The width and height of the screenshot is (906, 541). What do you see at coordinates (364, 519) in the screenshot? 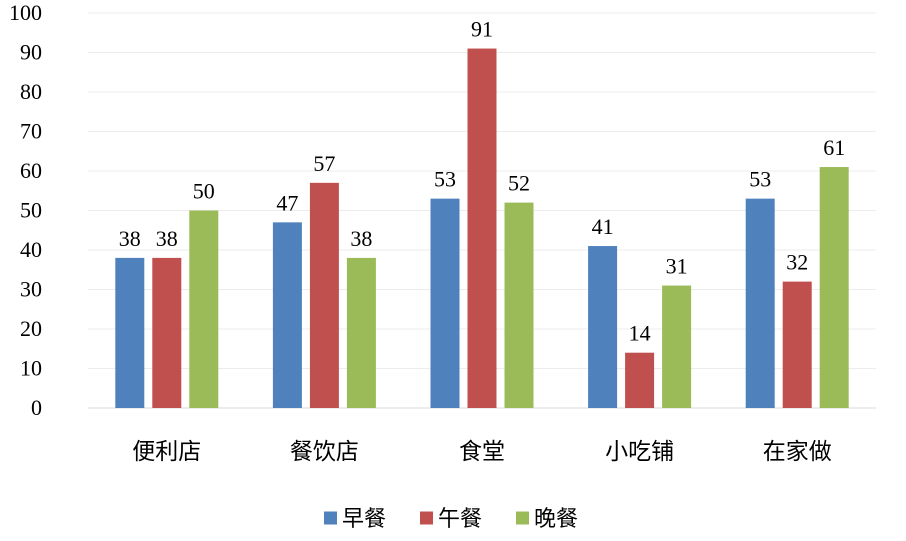
I see `legend-label: 早餐` at bounding box center [364, 519].